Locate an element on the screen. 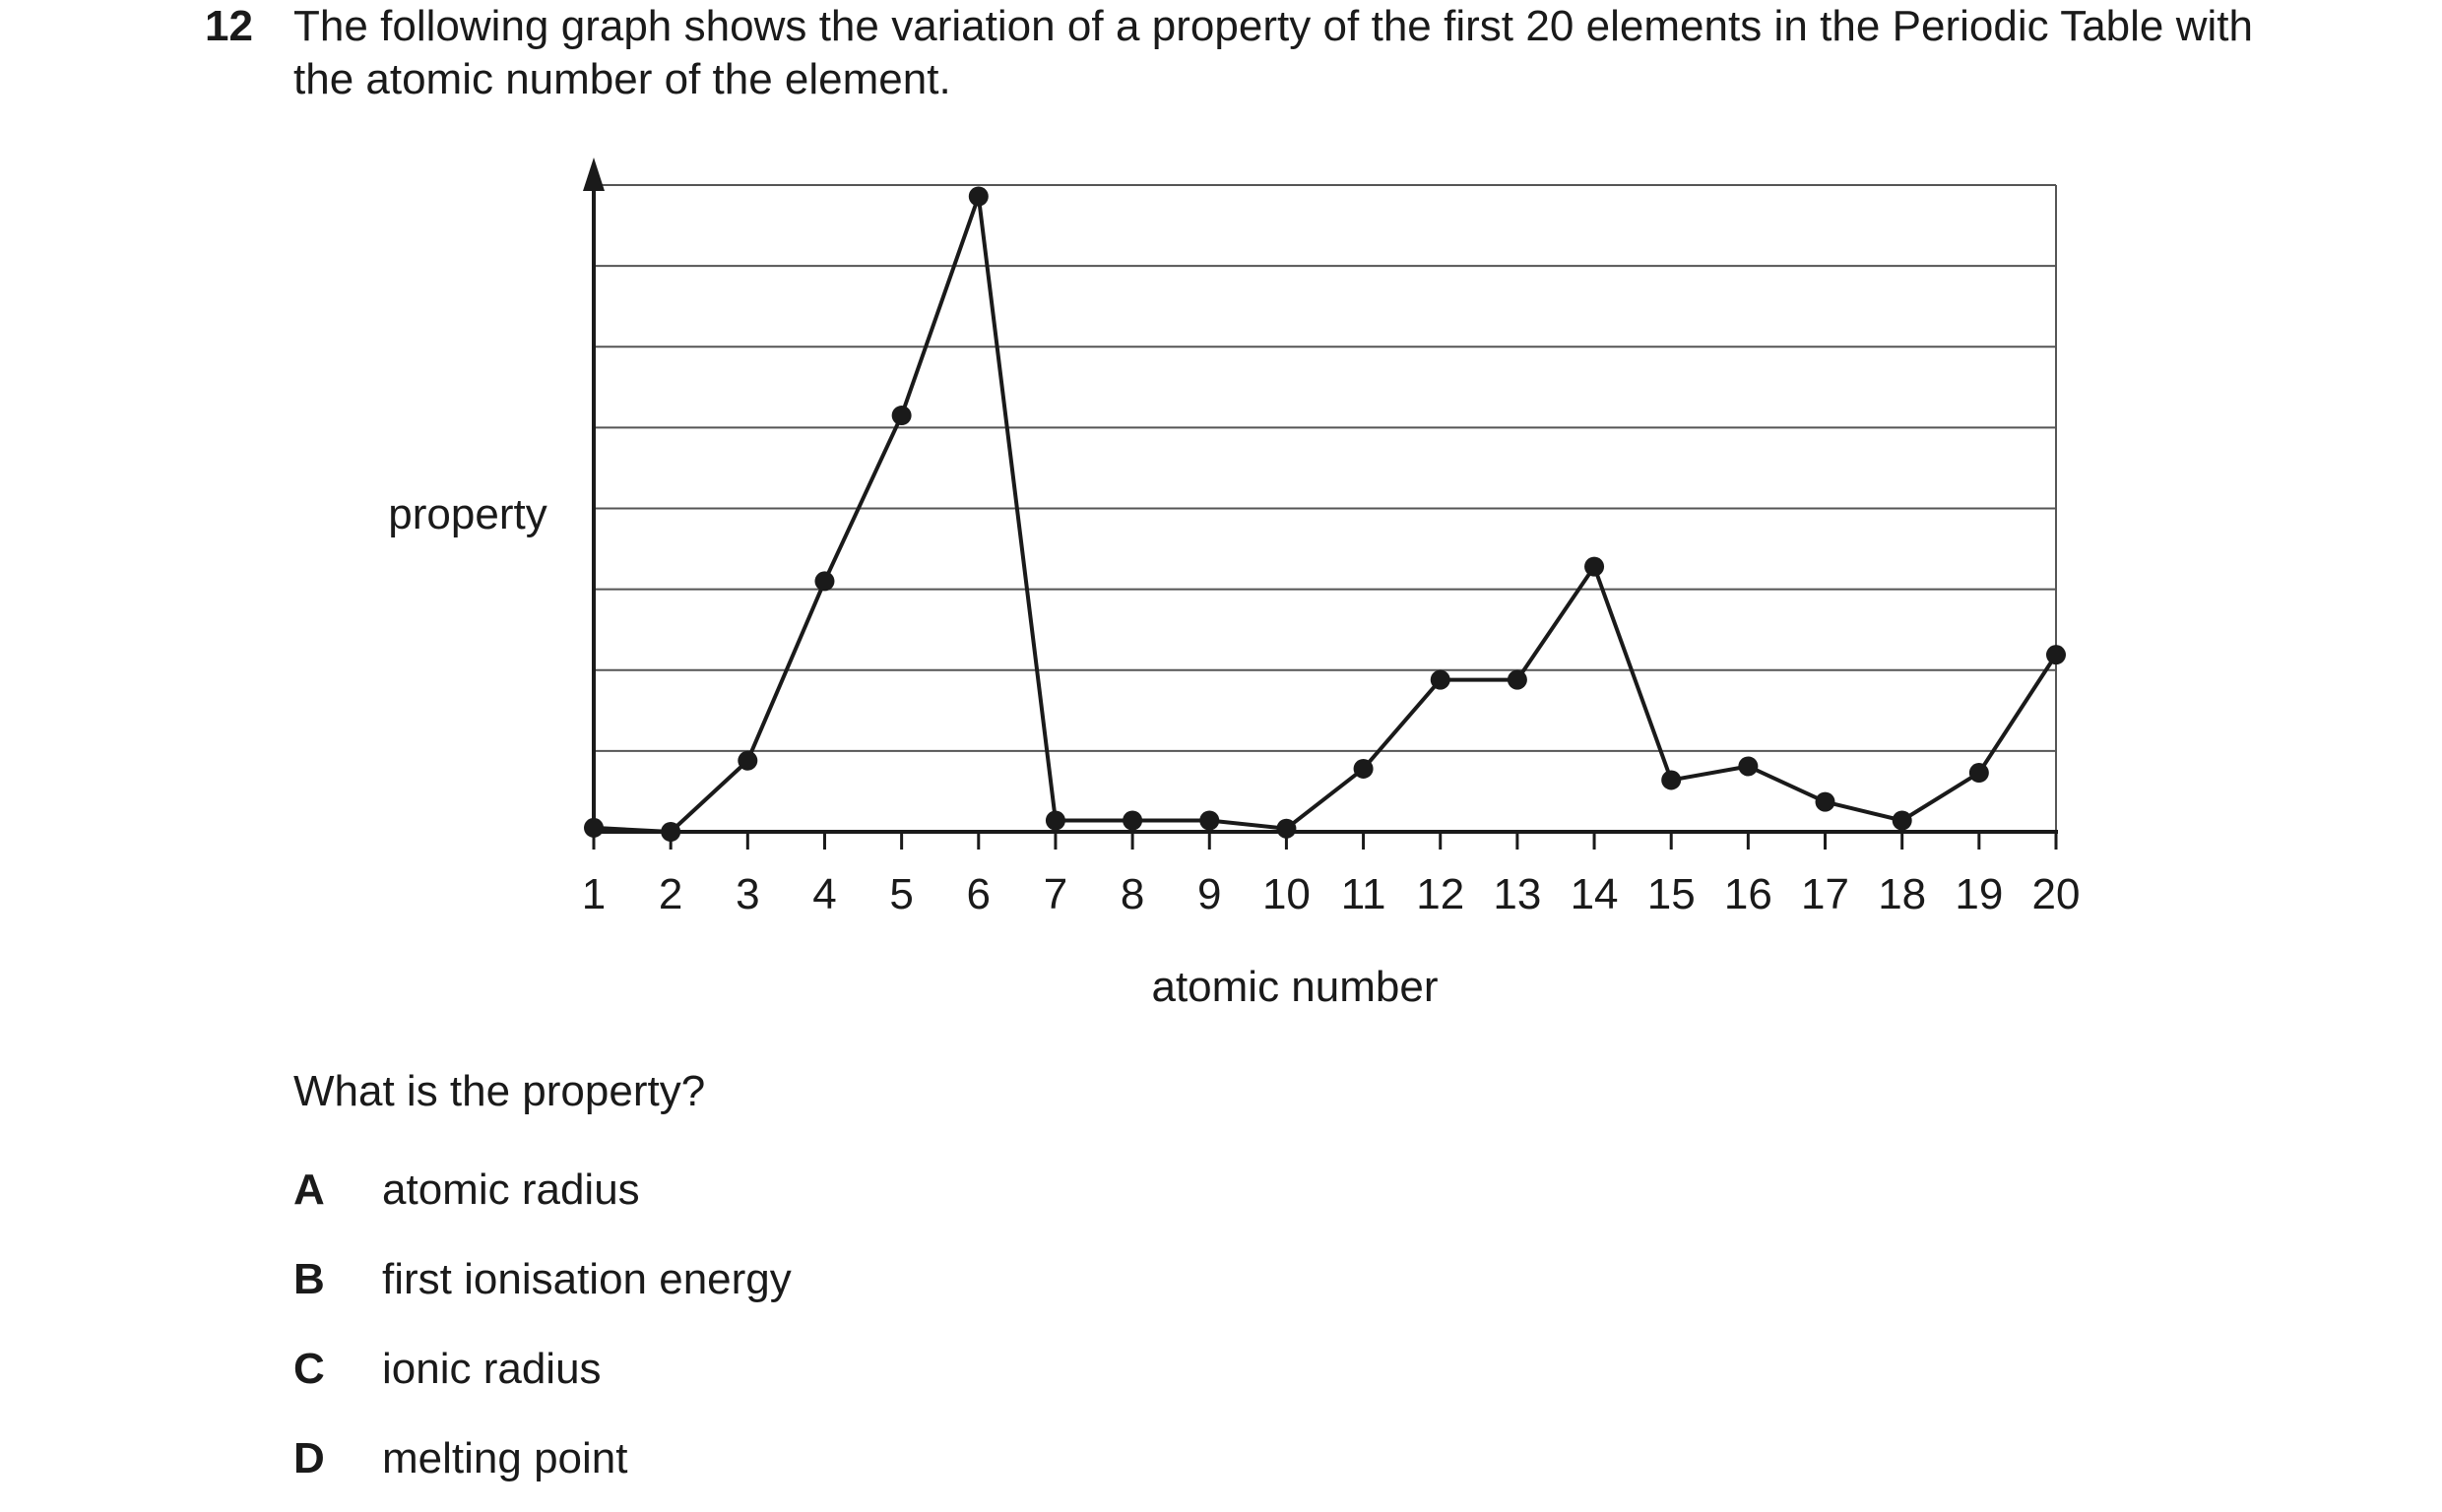  option-text: first ionisation energy is located at coordinates (587, 1279).